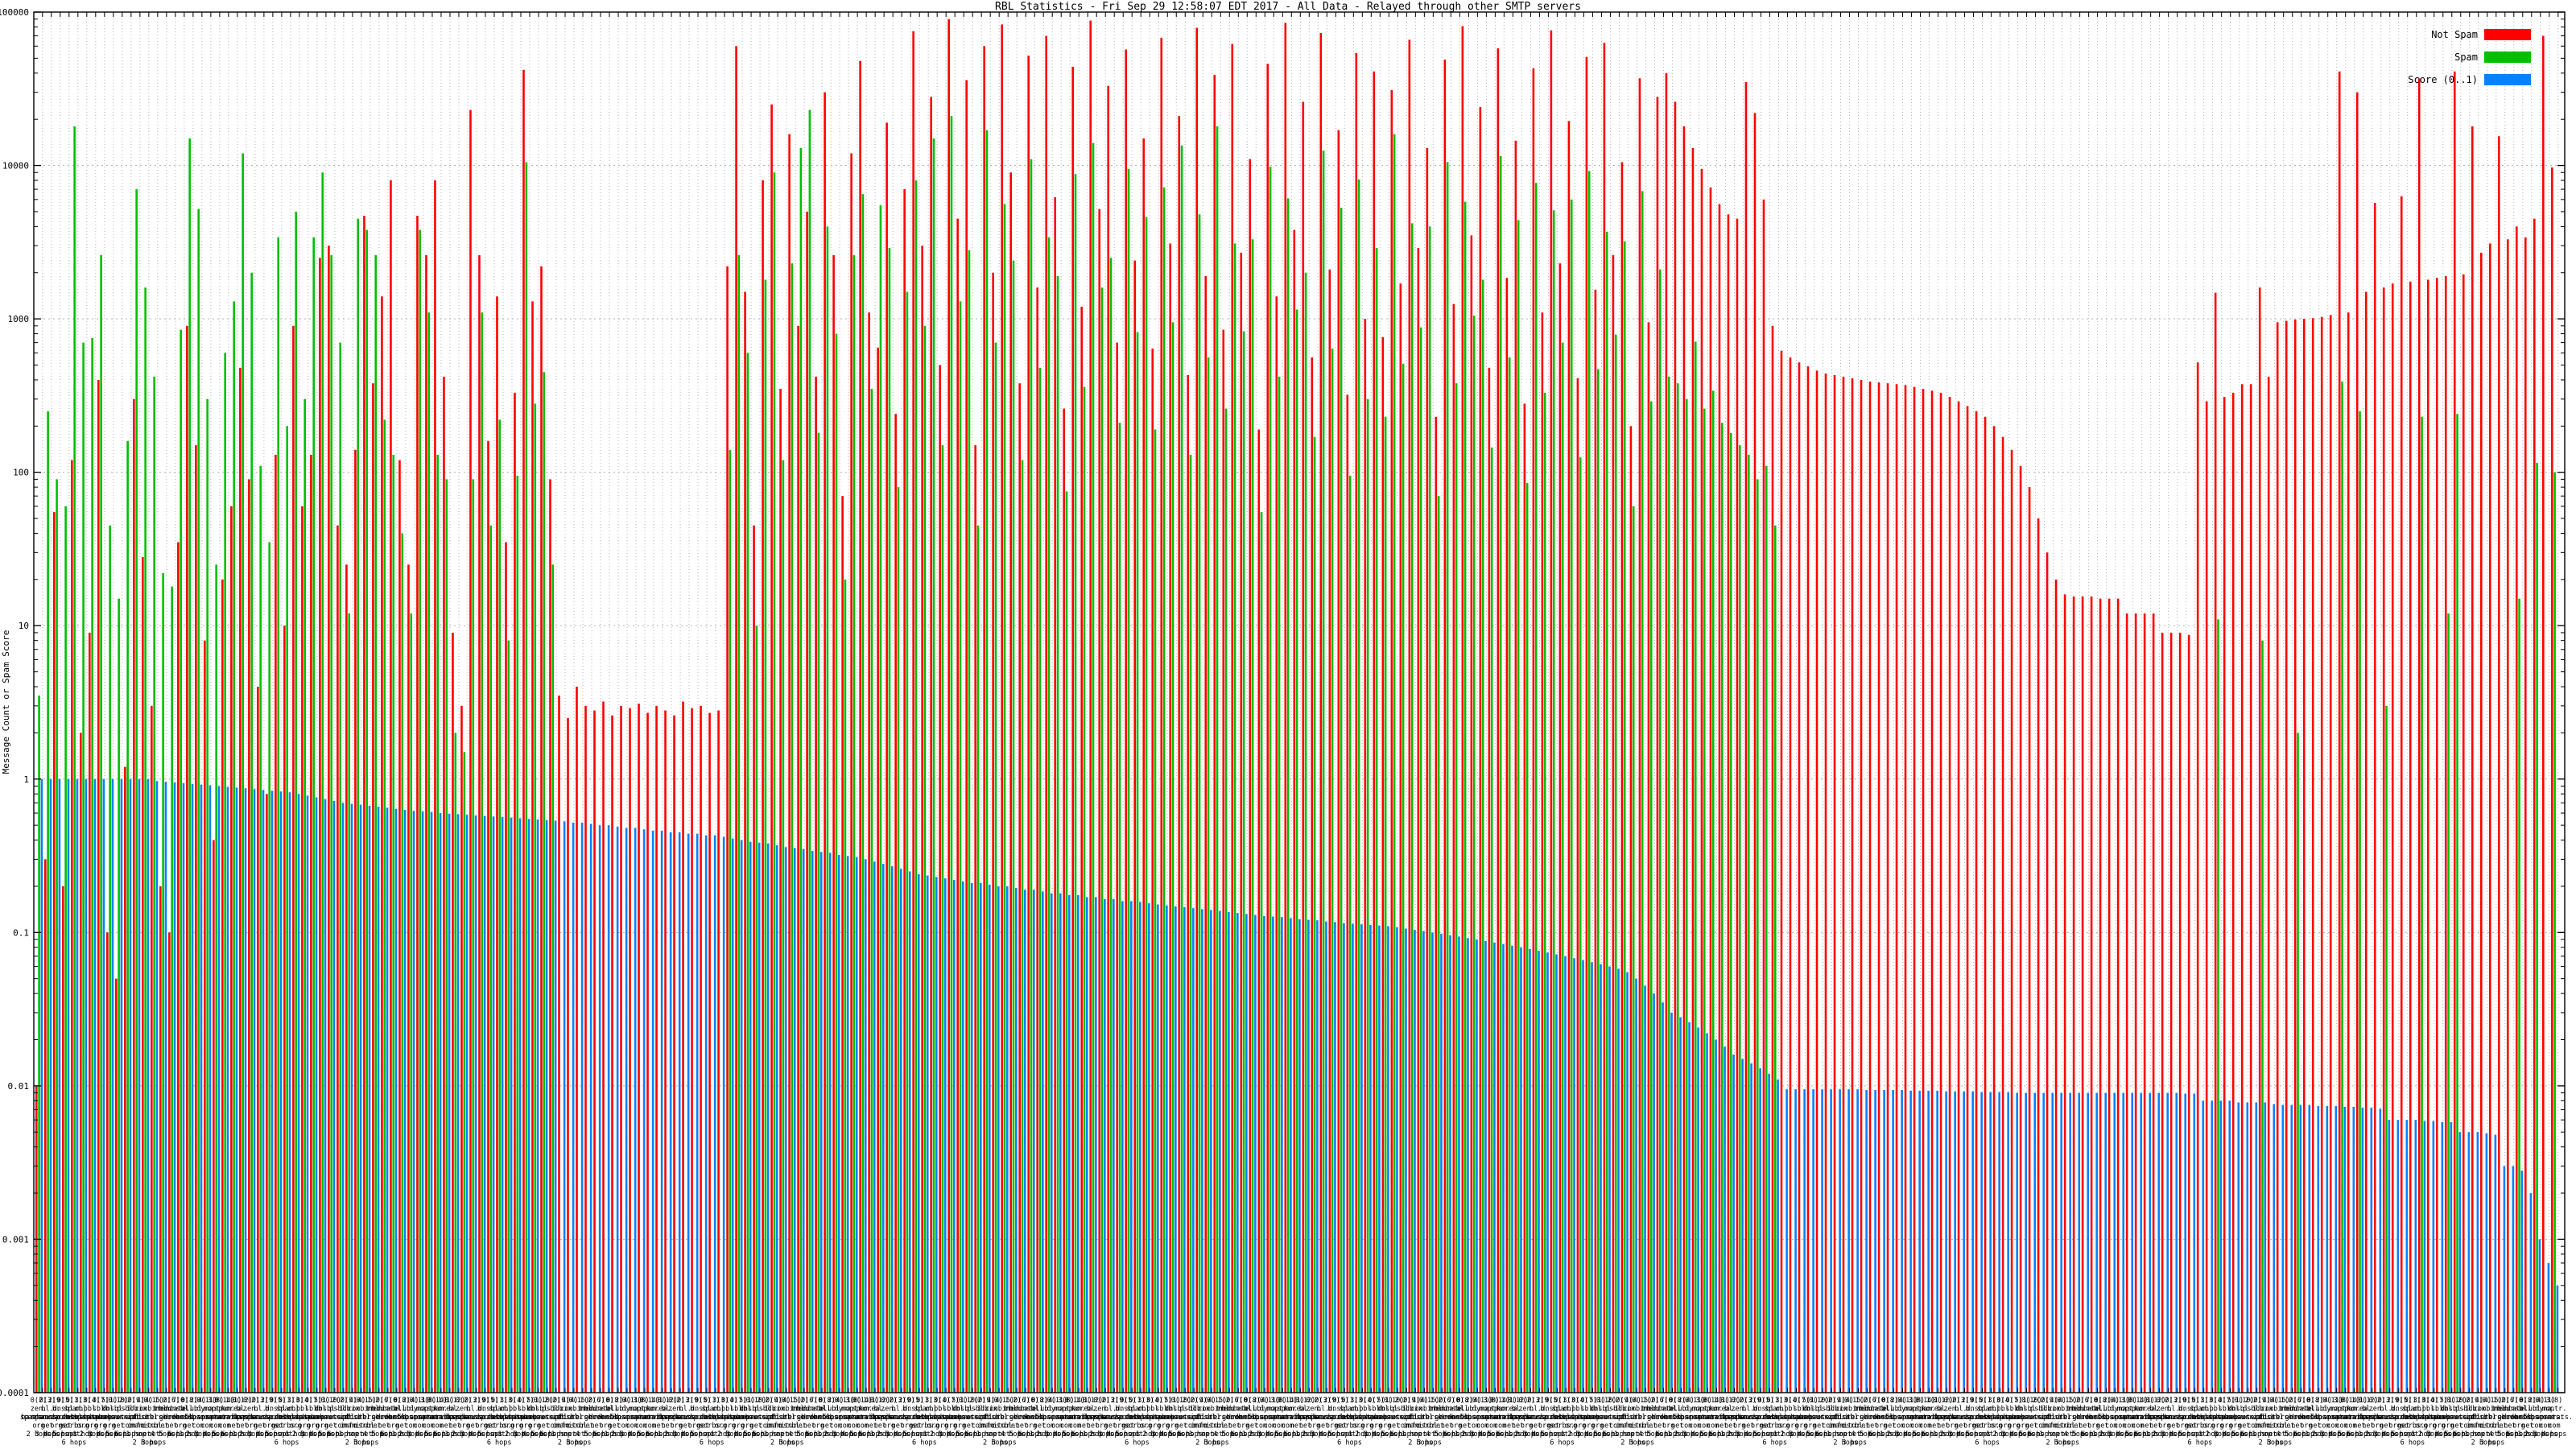 This screenshot has width=2576, height=1449. Describe the element at coordinates (1056, 1418) in the screenshot. I see `x-tick-label: 0(11) dyna. spamrats. com 3 hops` at that location.